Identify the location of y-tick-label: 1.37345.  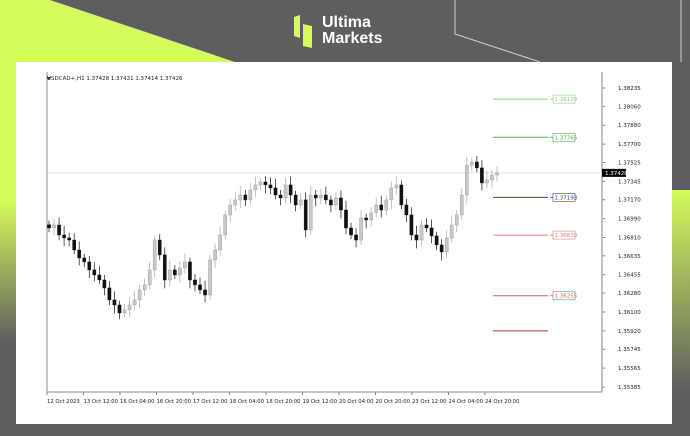
(629, 182).